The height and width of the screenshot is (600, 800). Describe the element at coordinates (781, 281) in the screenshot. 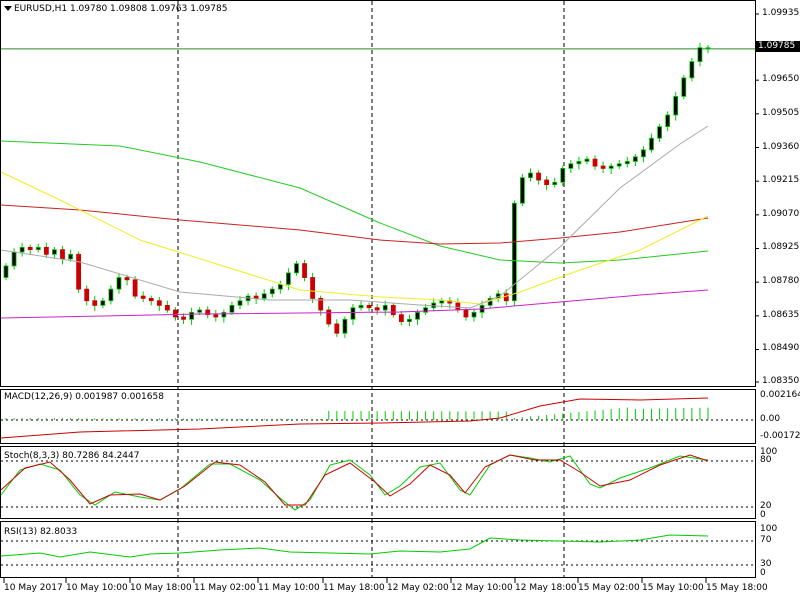

I see `price-tick-label: 1.08780` at that location.